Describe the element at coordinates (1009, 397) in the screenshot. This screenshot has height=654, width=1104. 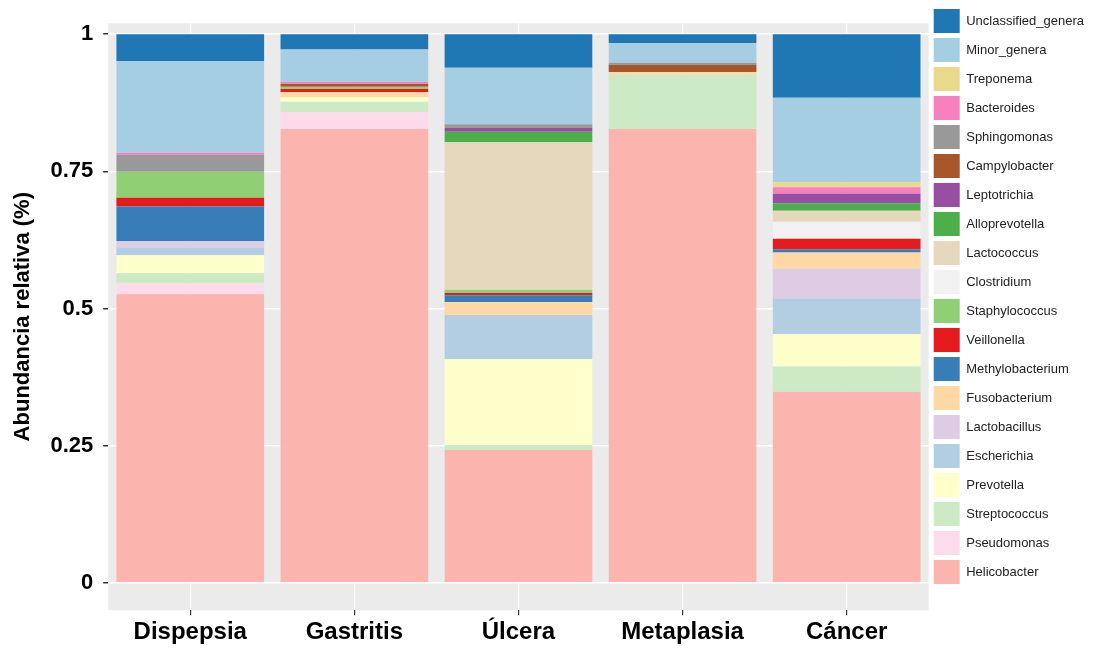
I see `legend-label: Fusobacterium` at that location.